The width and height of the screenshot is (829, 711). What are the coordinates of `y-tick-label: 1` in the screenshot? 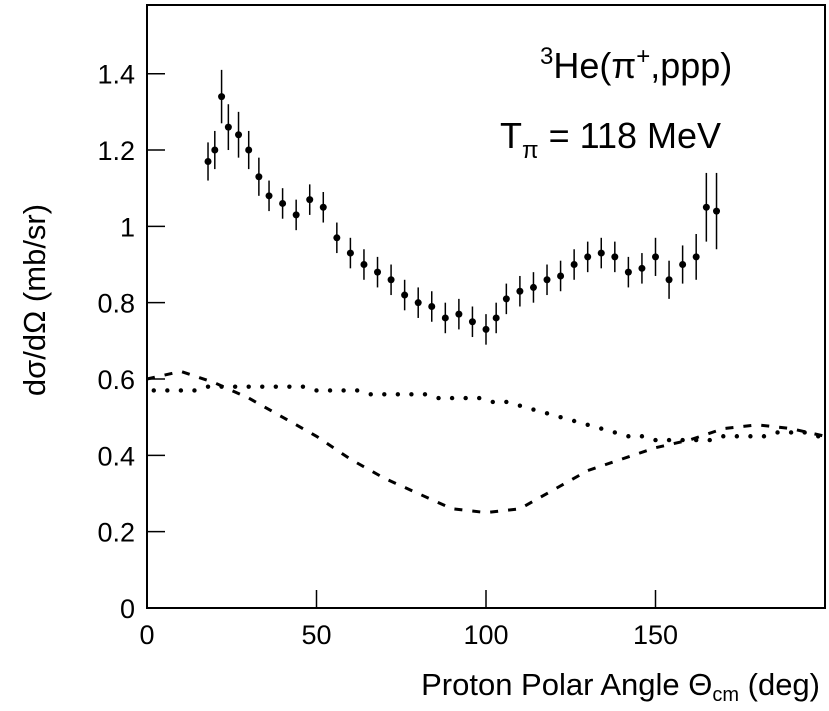 It's located at (127, 227).